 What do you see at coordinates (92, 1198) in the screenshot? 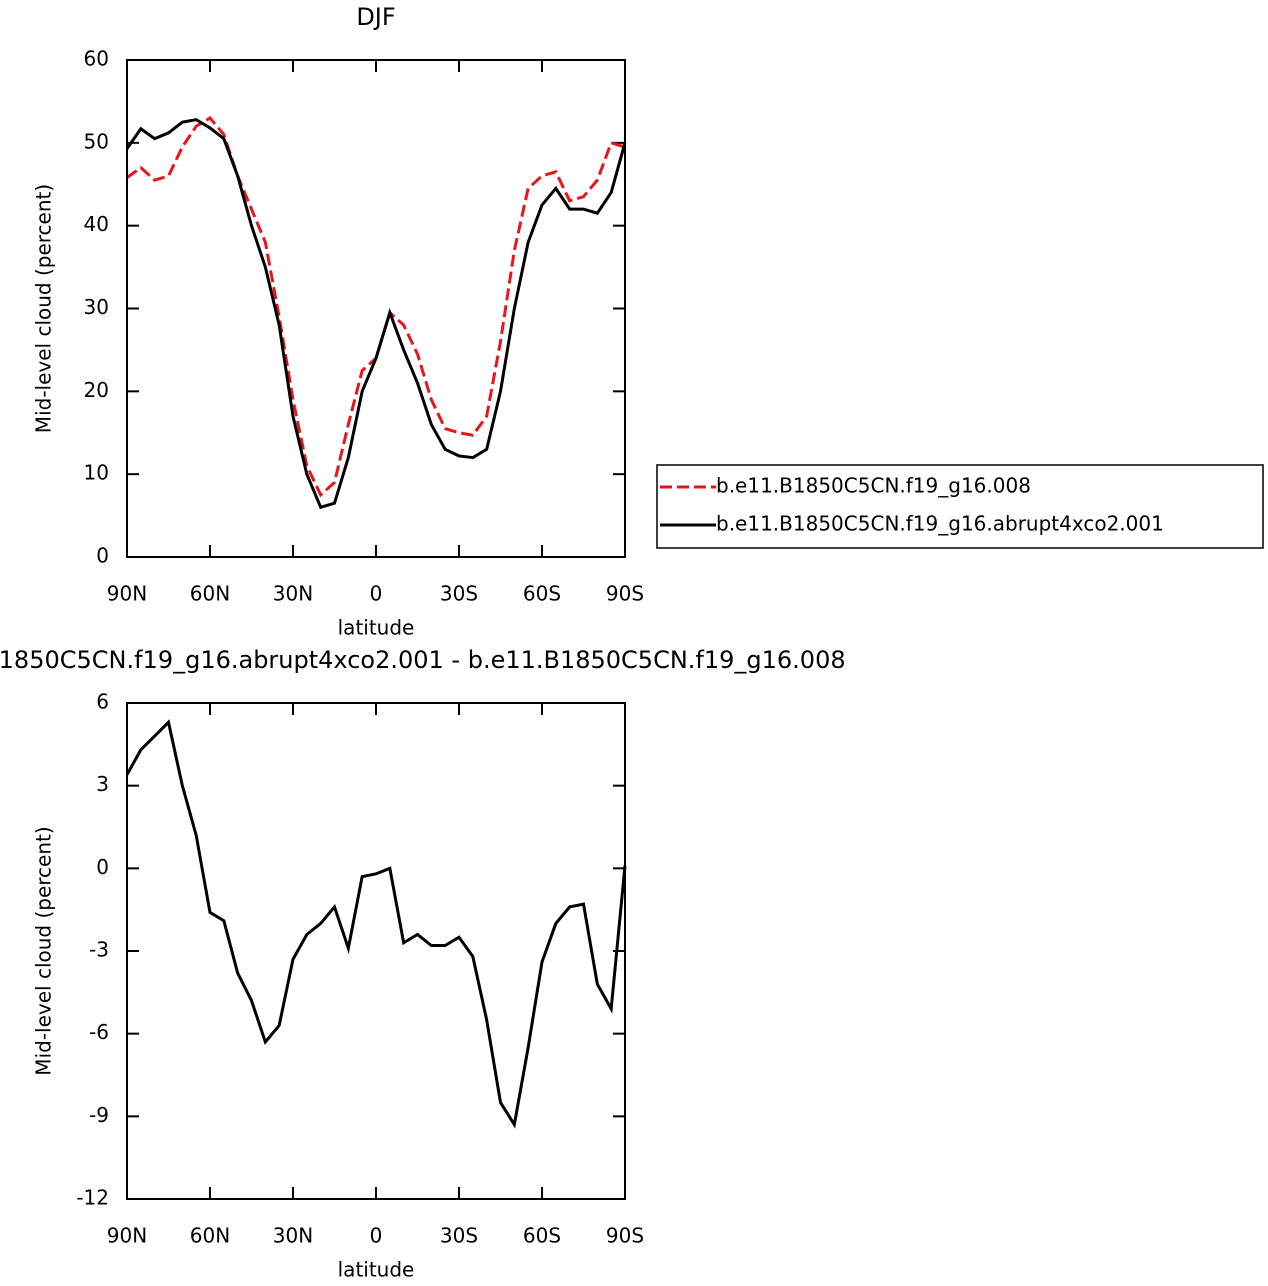
I see `y-tick-label: -12` at bounding box center [92, 1198].